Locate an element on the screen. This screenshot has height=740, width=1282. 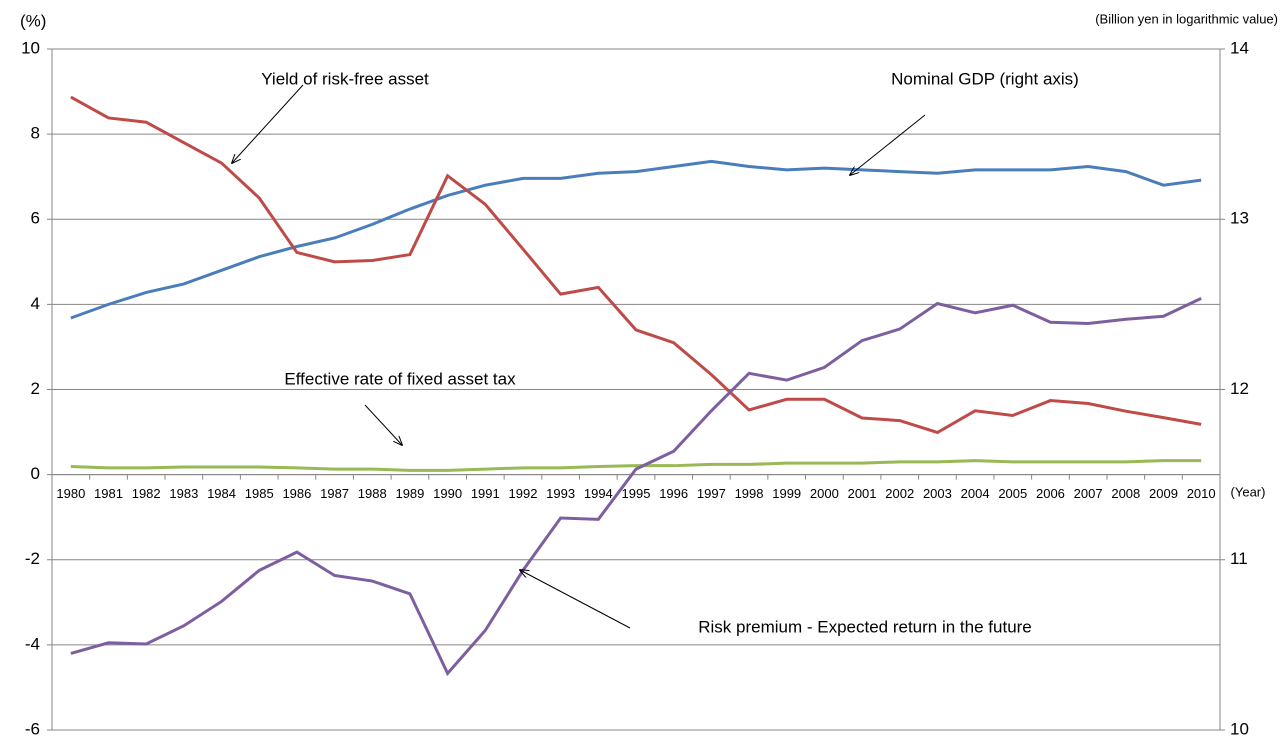
x-tick-label: 2008 is located at coordinates (1125, 493).